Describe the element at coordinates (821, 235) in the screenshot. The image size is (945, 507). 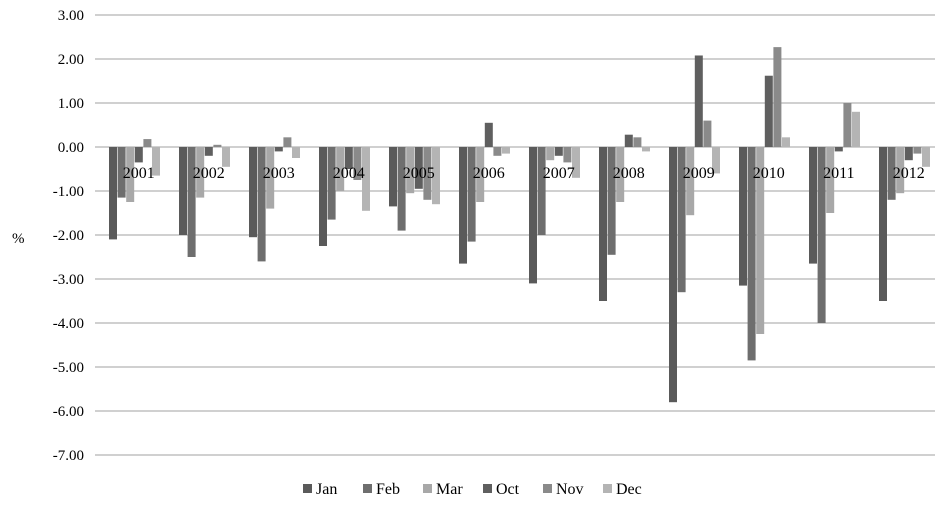
I see `bar-feb-2011` at that location.